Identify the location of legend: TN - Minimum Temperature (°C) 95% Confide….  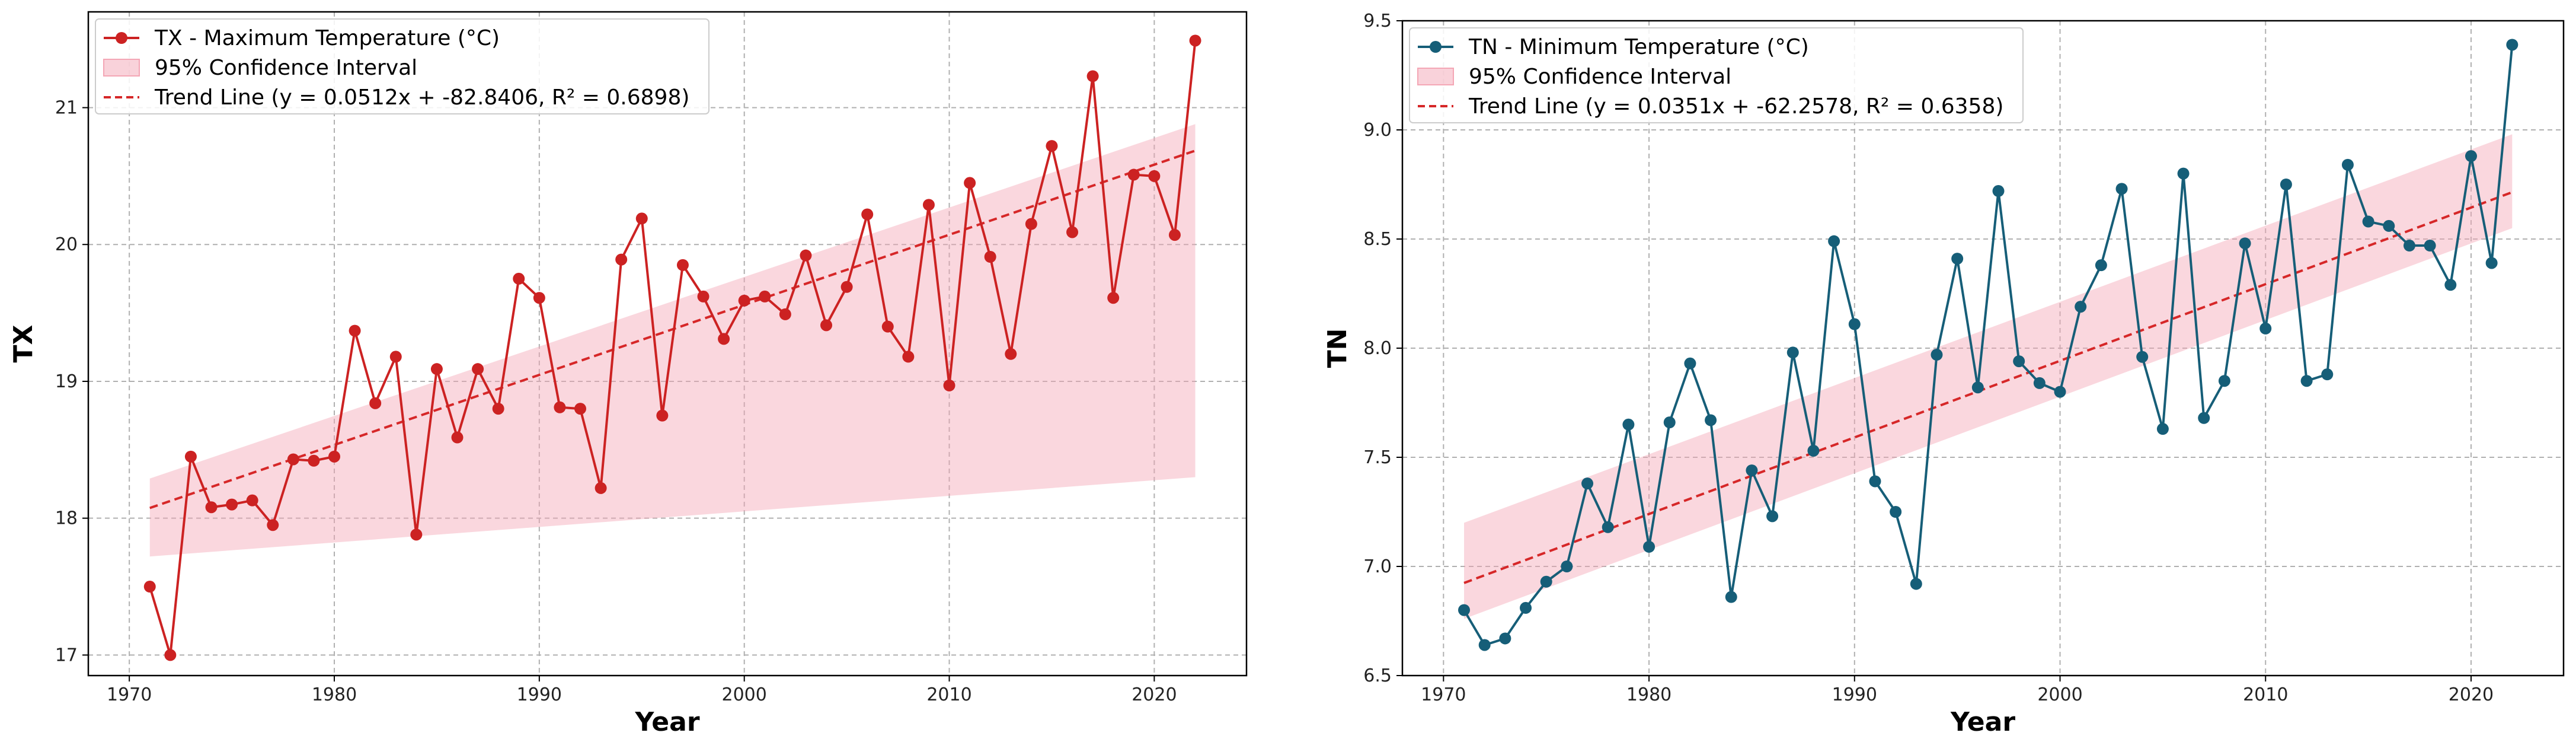
(1716, 75).